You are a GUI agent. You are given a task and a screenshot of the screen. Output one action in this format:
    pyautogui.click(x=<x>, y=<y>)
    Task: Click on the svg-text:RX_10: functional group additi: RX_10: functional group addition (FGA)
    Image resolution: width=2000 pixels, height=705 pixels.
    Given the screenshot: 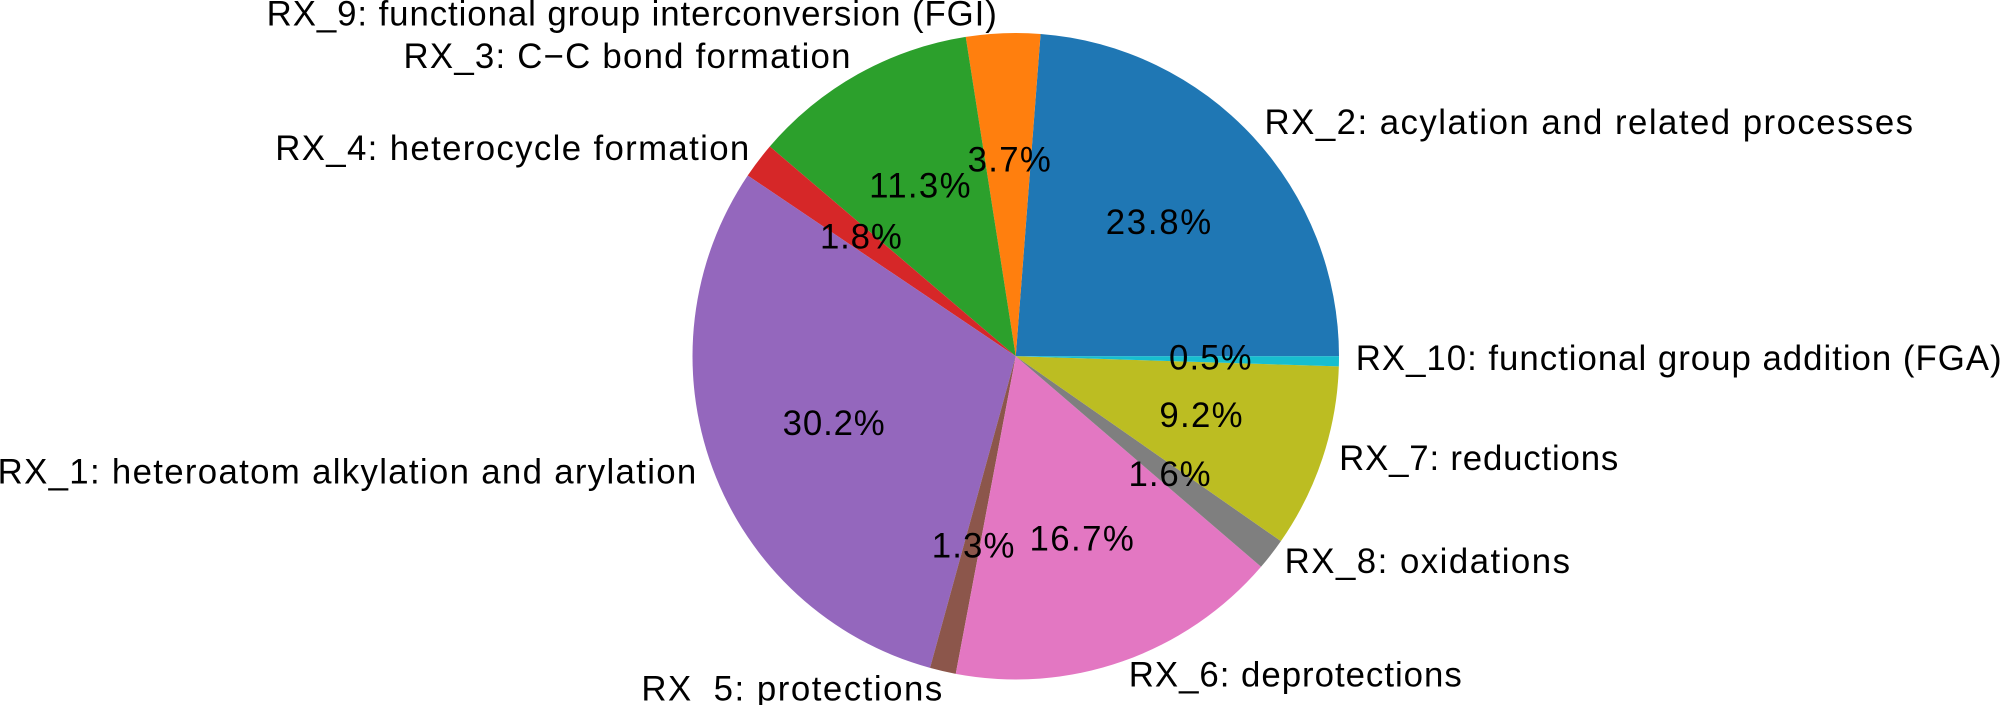 What is the action you would take?
    pyautogui.click(x=1678, y=358)
    